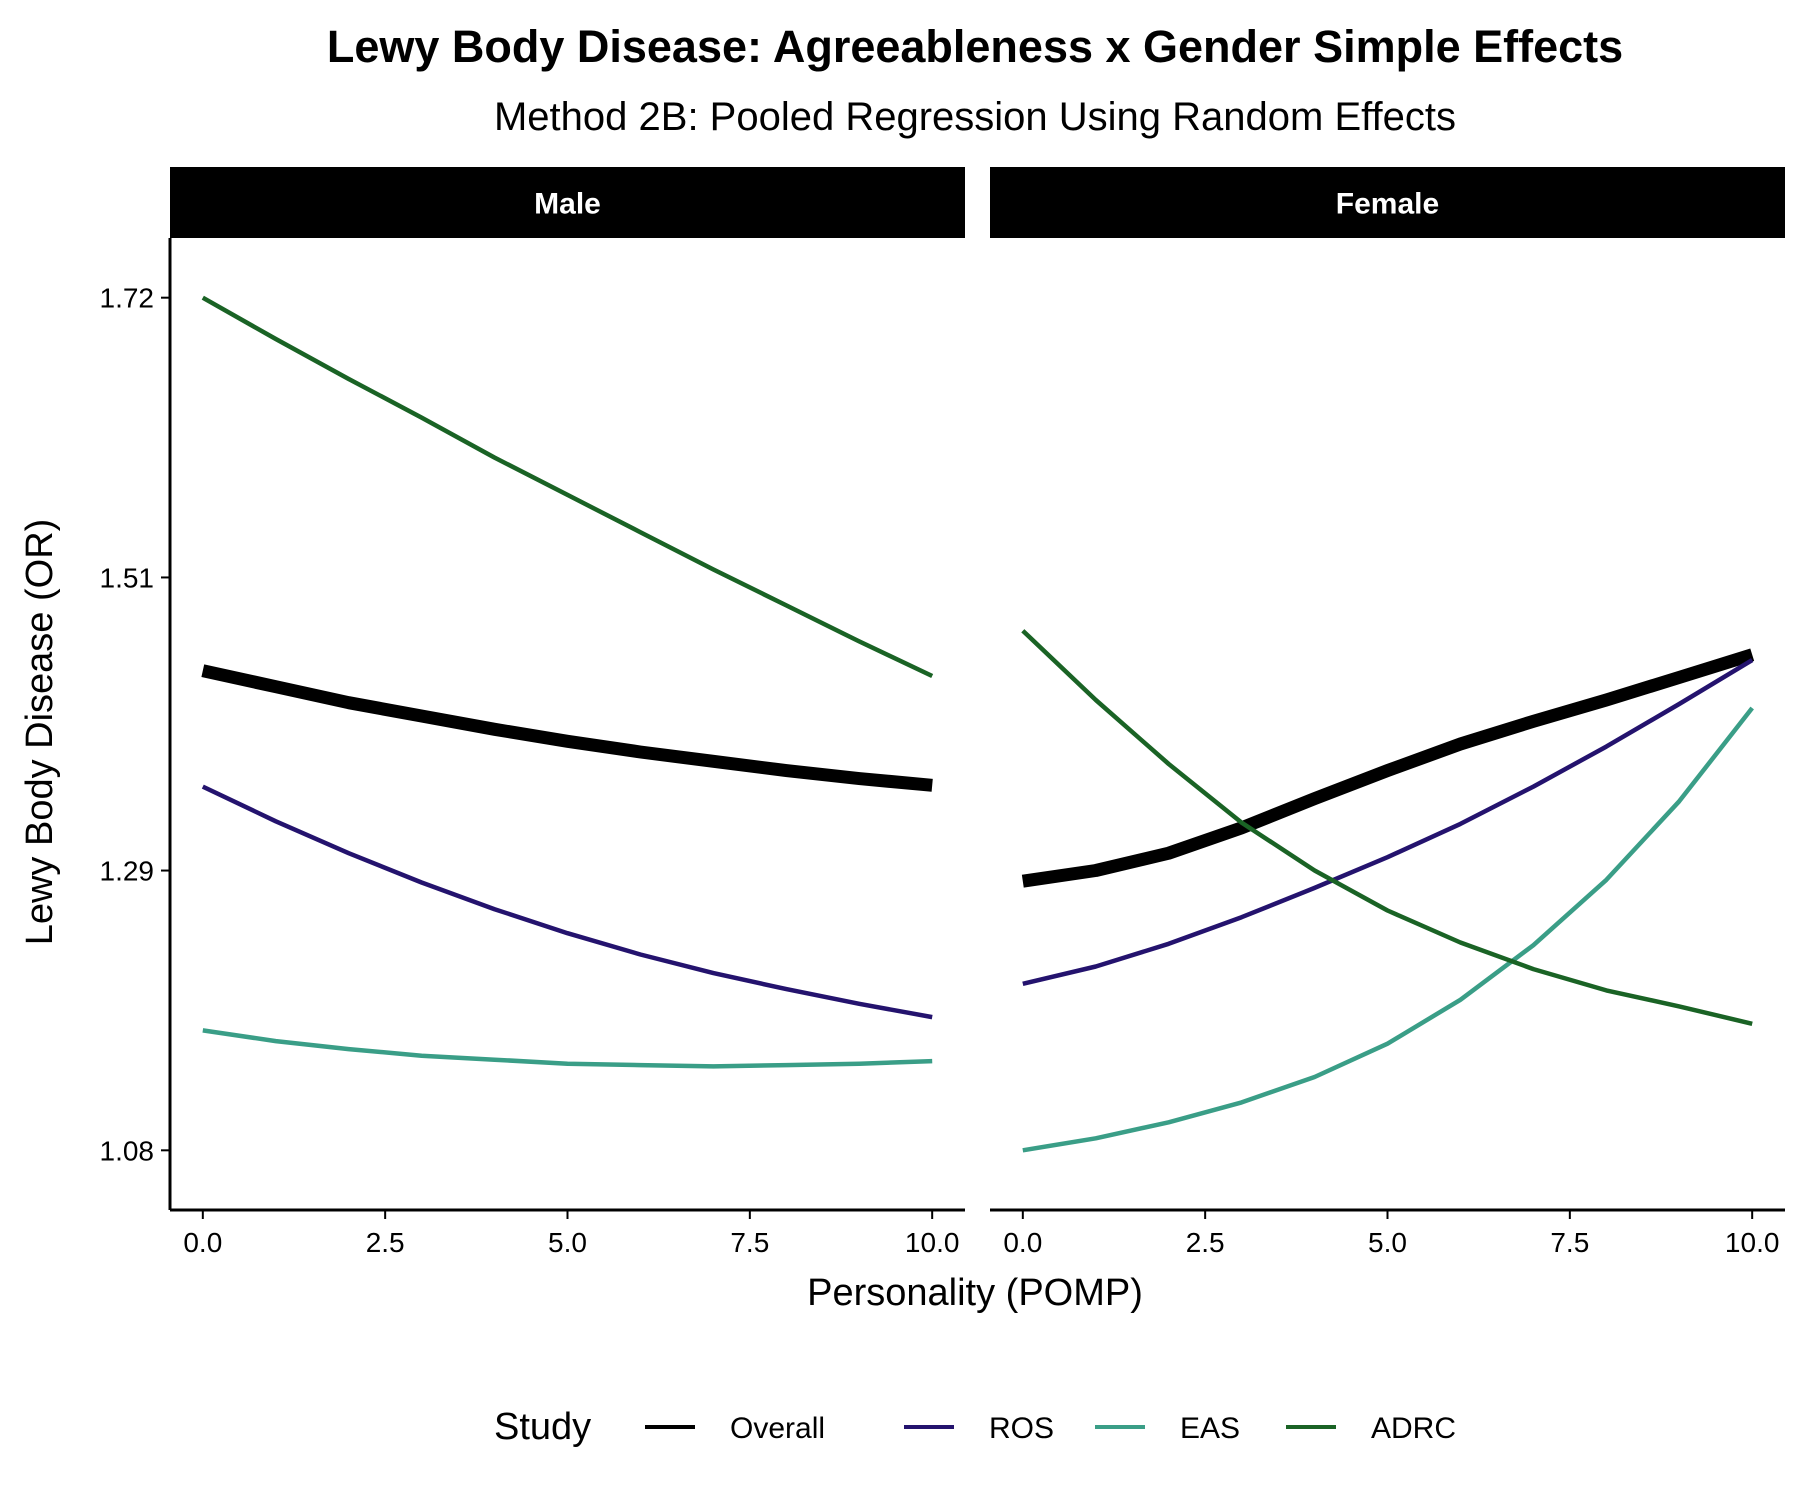 This screenshot has height=1500, width=1800. Describe the element at coordinates (1210, 1428) in the screenshot. I see `legend-label-eas: EAS` at that location.